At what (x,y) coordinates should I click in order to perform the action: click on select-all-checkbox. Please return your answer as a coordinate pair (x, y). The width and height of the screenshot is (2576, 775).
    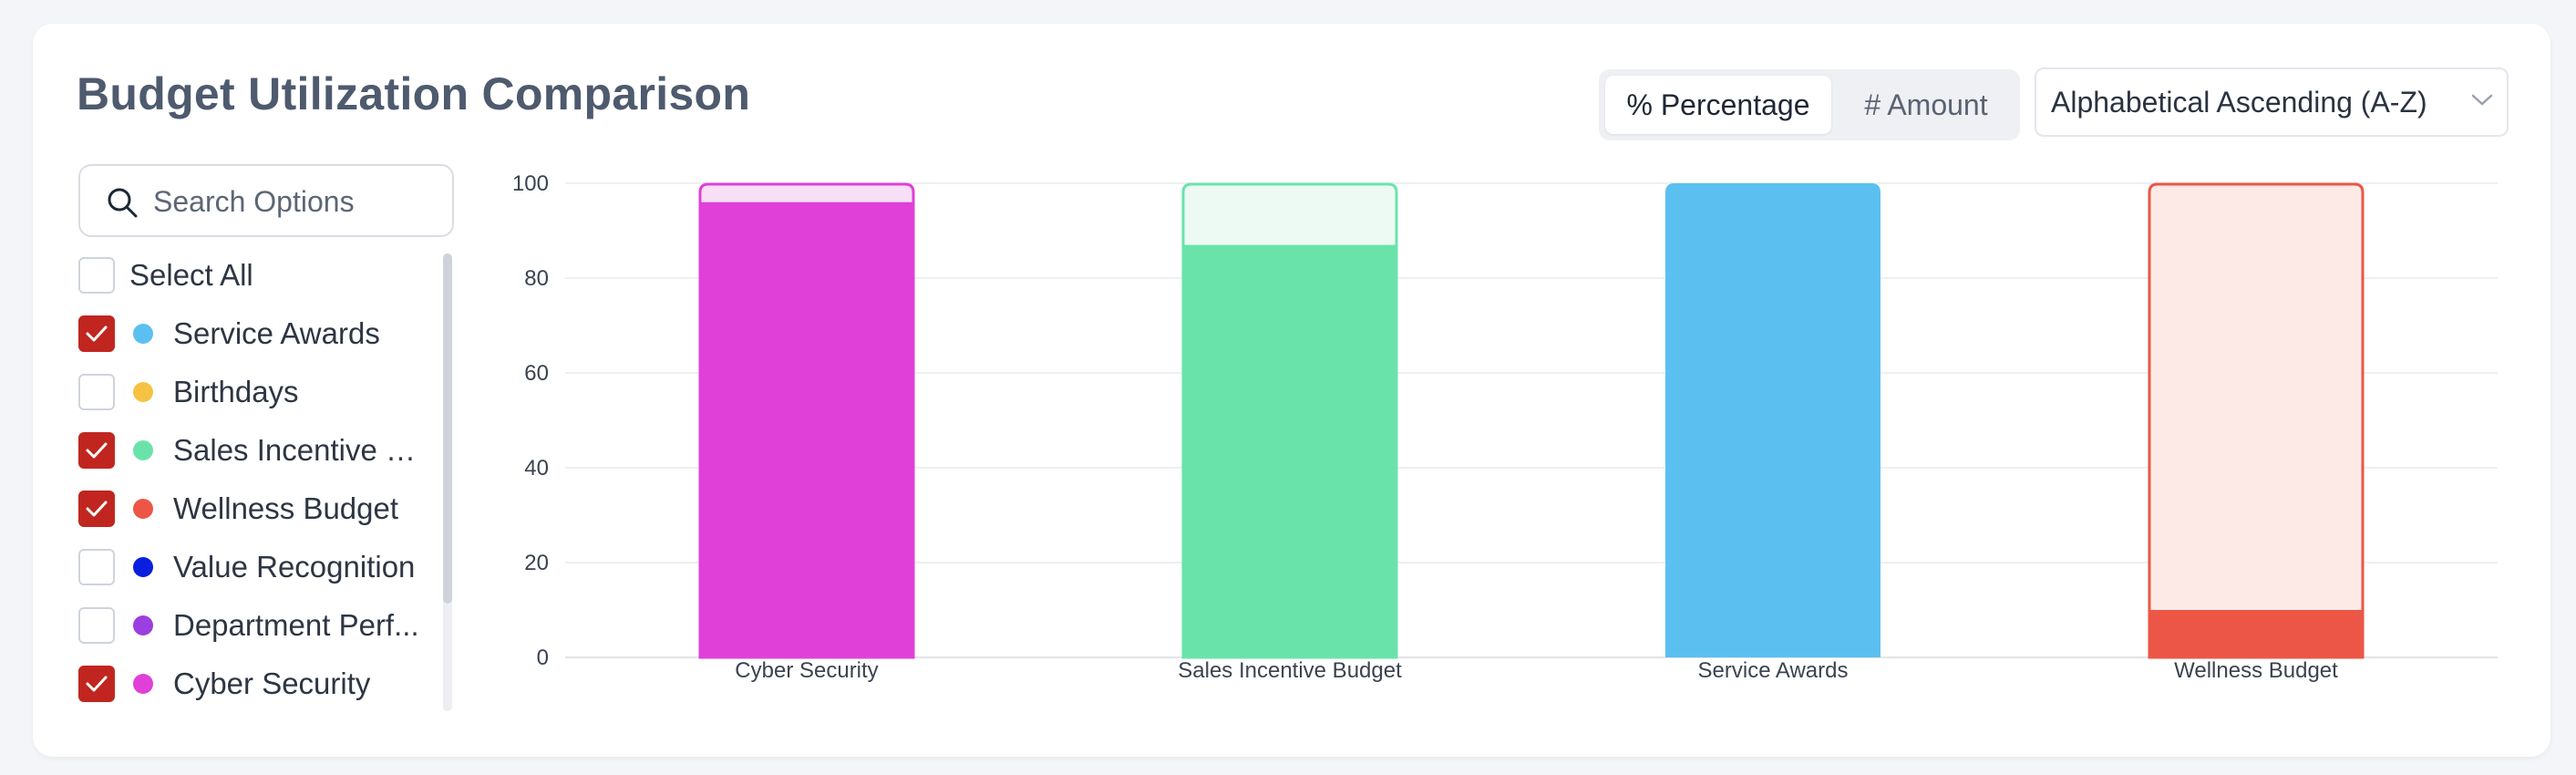
    Looking at the image, I should click on (96, 275).